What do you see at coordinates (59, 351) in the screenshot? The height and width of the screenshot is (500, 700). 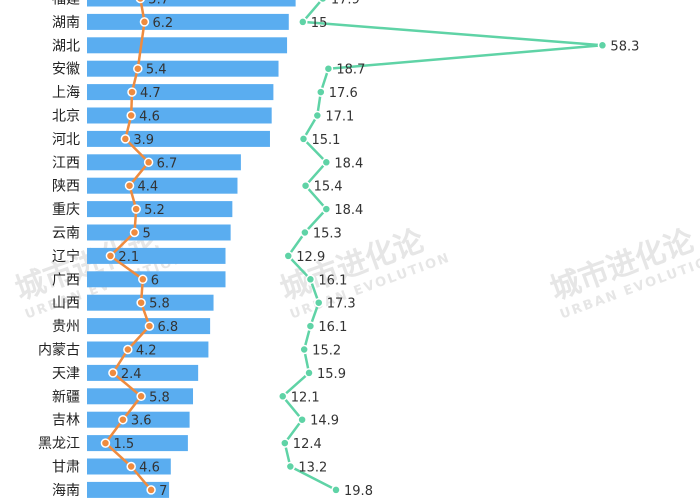 I see `category-label: 内蒙古` at bounding box center [59, 351].